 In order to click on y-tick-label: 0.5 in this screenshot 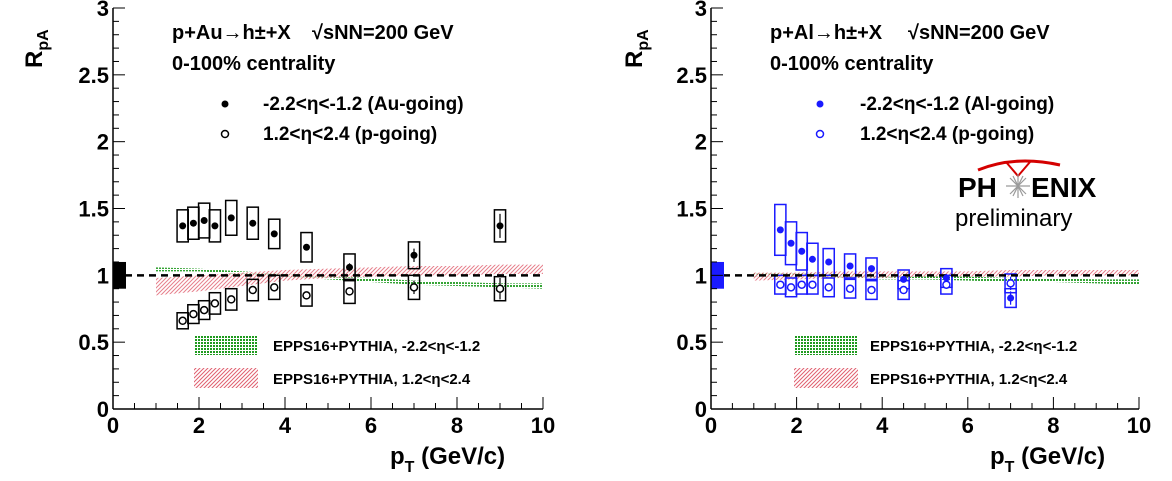, I will do `click(691, 342)`.